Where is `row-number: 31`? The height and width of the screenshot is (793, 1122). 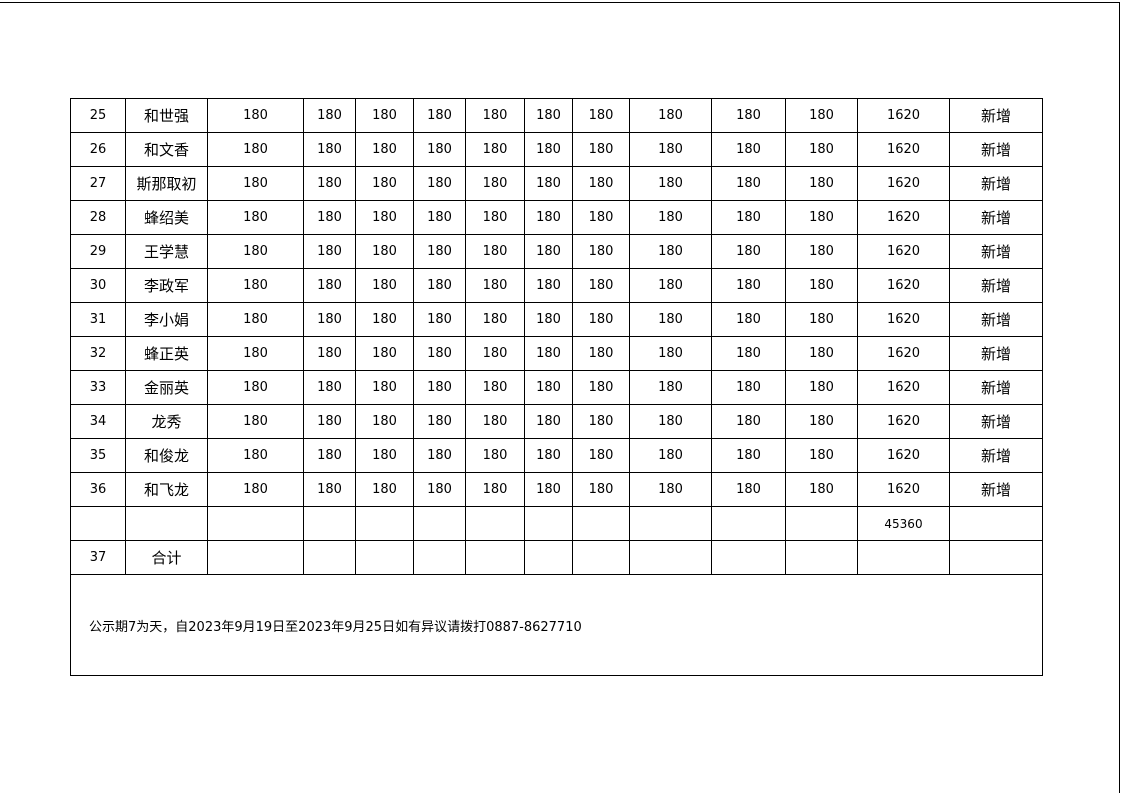
row-number: 31 is located at coordinates (98, 319).